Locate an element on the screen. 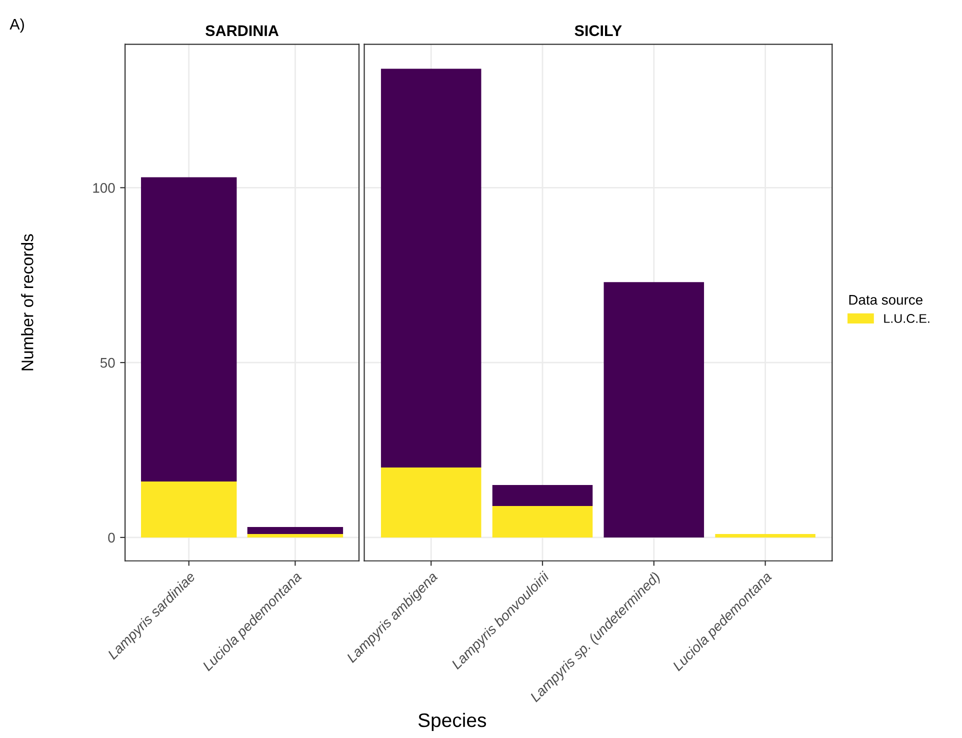  chart-title: SICILY is located at coordinates (598, 30).